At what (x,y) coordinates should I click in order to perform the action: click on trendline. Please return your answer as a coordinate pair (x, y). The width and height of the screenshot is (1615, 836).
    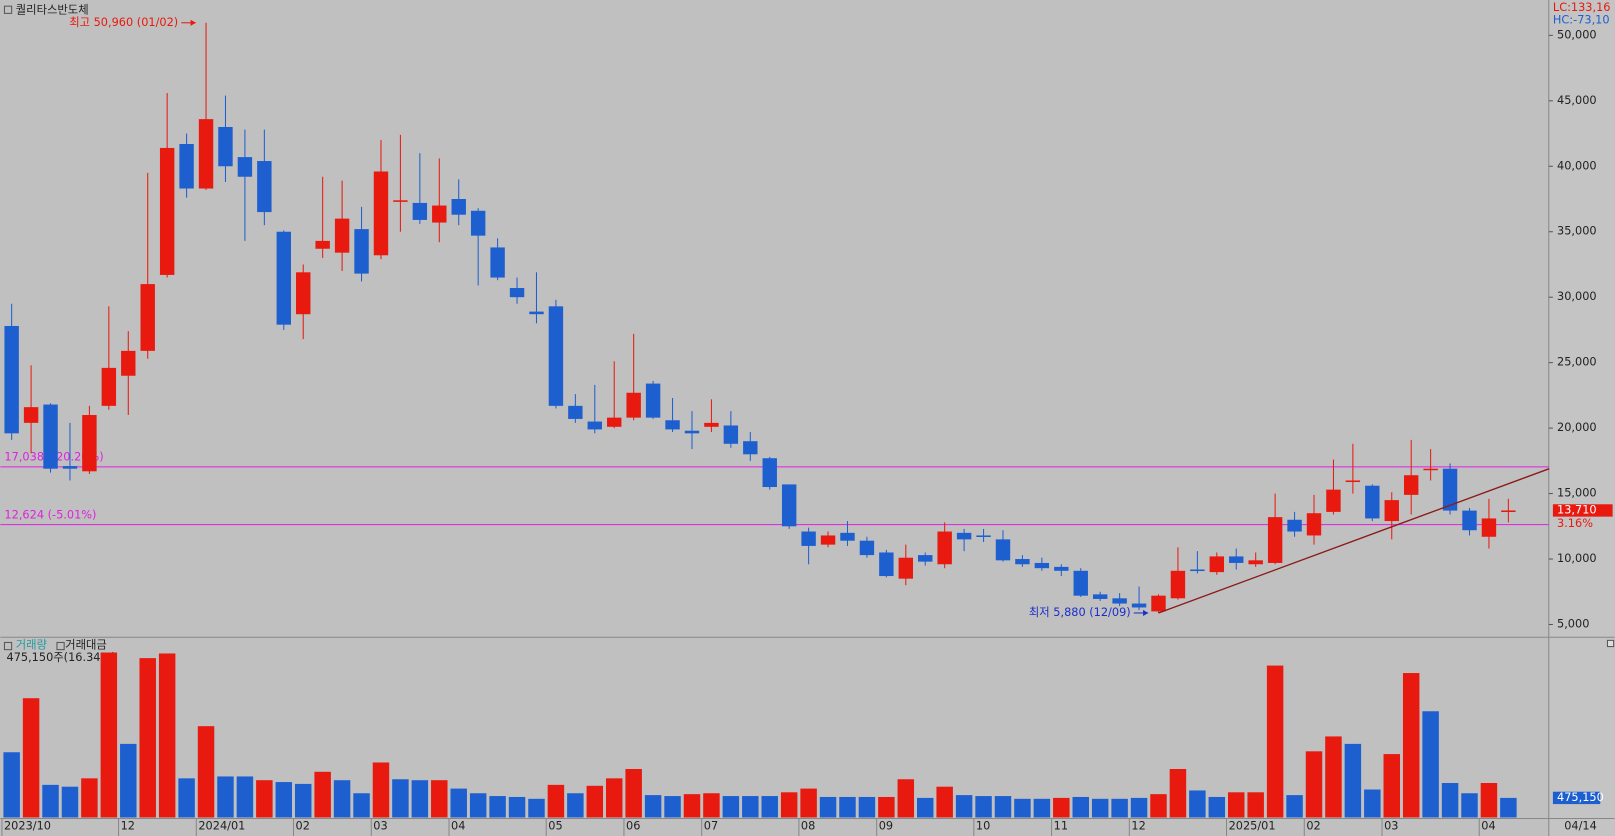
    Looking at the image, I should click on (1354, 541).